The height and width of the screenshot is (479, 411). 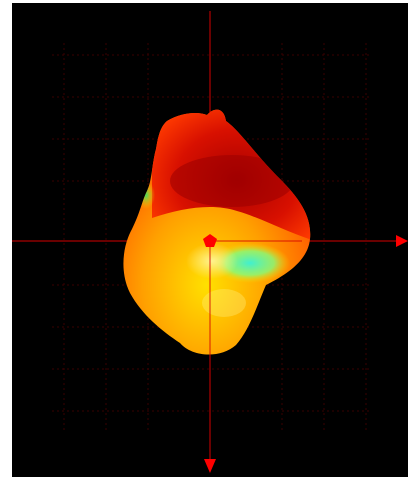 I want to click on pentagon-marker-icon, so click(x=210, y=240).